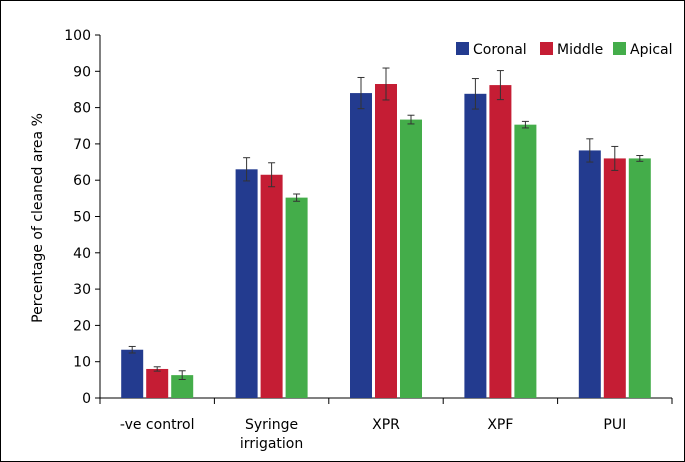 The image size is (685, 462). I want to click on legend-swatch-middle, so click(546, 48).